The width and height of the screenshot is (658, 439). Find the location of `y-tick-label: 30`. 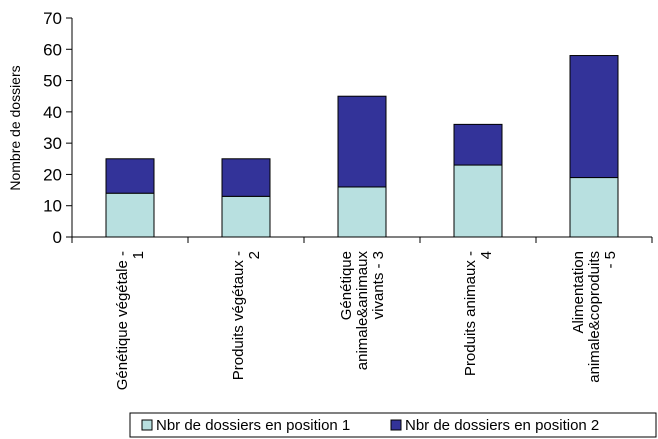

y-tick-label: 30 is located at coordinates (52, 143).